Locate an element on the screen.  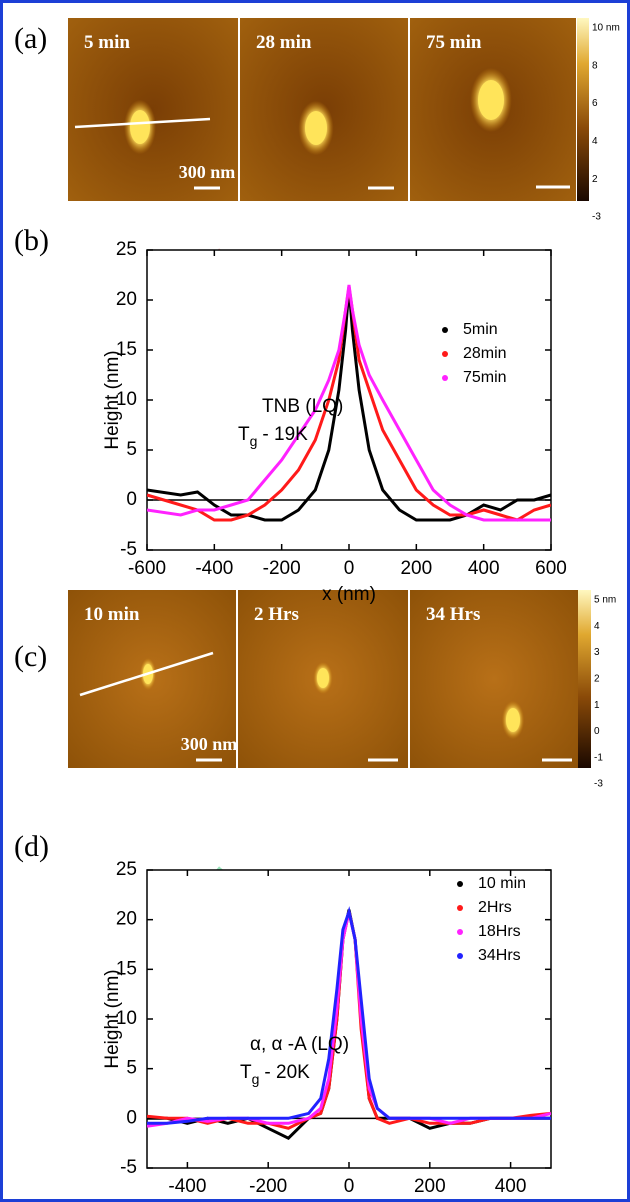
x-axis-label: x (nm) is located at coordinates (349, 594).